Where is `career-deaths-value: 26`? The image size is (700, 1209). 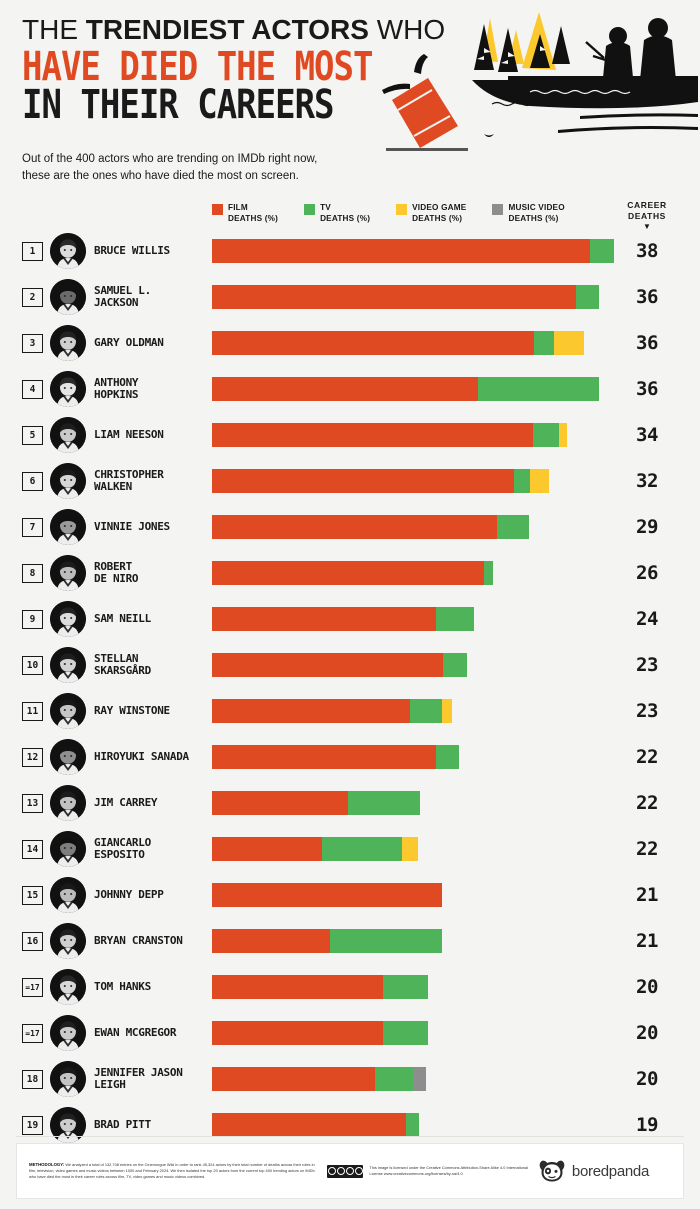
career-deaths-value: 26 is located at coordinates (647, 573).